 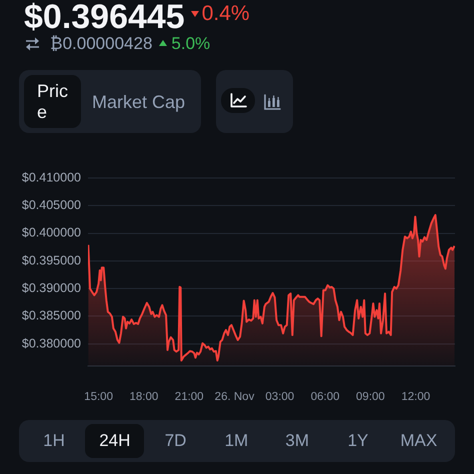 What do you see at coordinates (370, 397) in the screenshot?
I see `x-tick-label: 09:00` at bounding box center [370, 397].